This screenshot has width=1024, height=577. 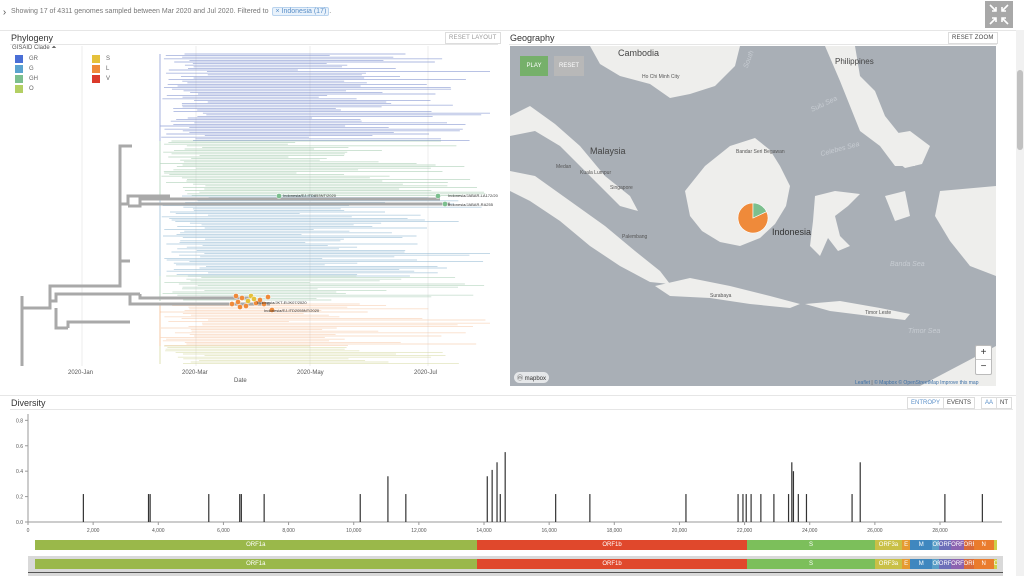 What do you see at coordinates (55, 69) in the screenshot?
I see `legend-item-g: G` at bounding box center [55, 69].